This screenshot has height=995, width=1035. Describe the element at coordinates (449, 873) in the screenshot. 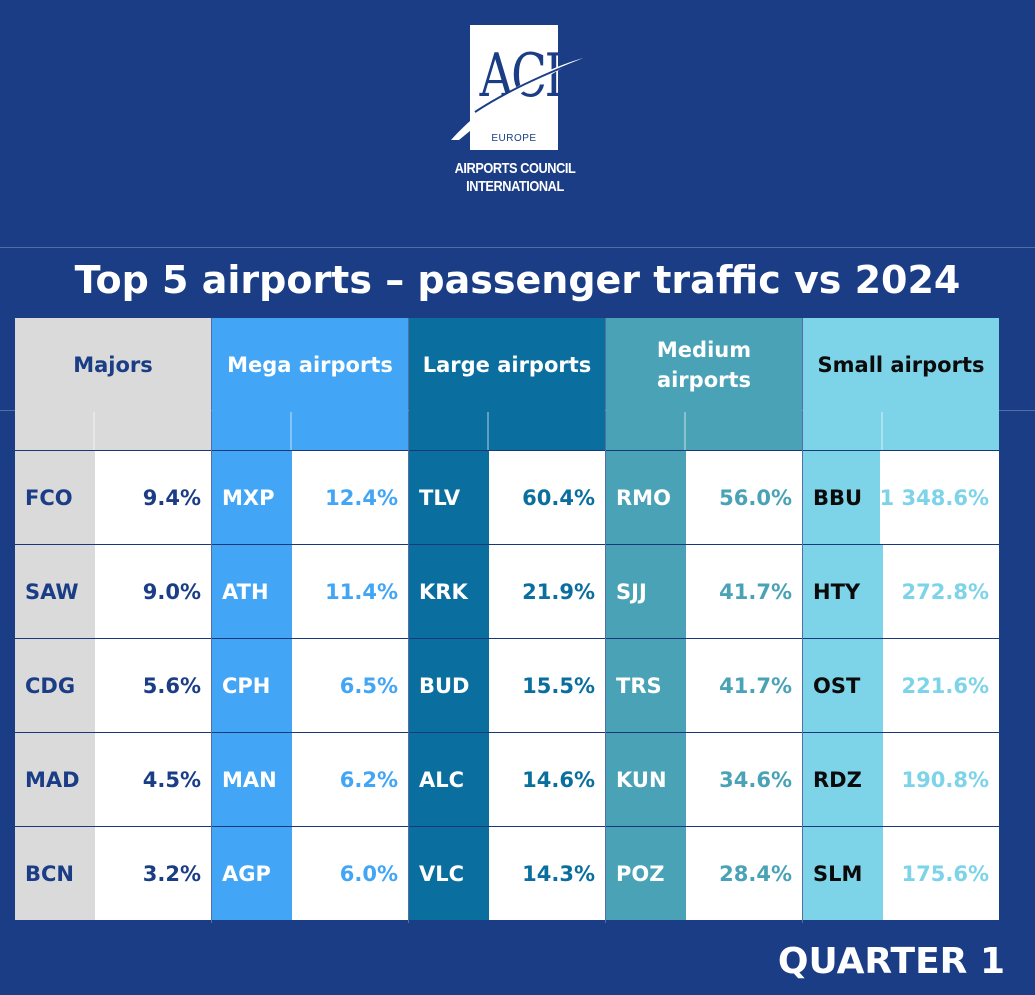

I see `airport-code: VLC` at that location.